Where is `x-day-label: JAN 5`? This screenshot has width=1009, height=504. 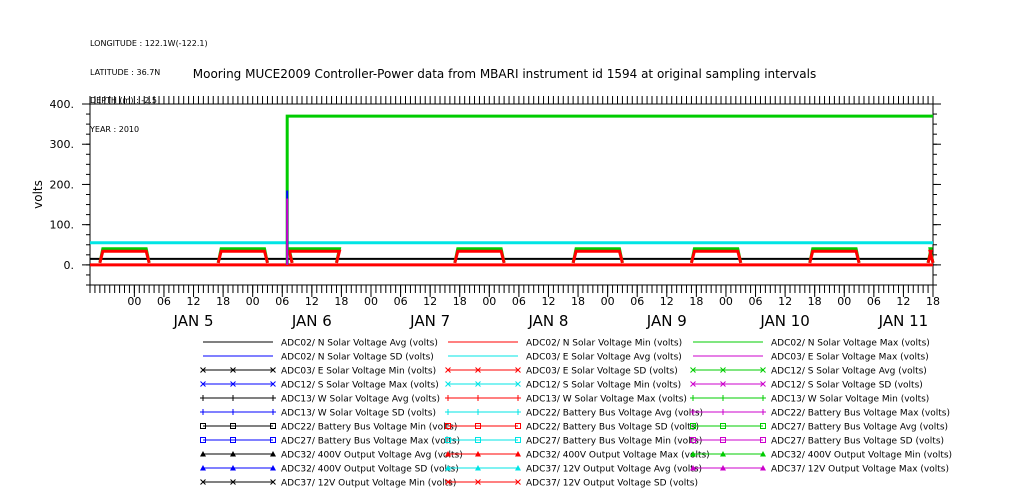 x-day-label: JAN 5 is located at coordinates (193, 321).